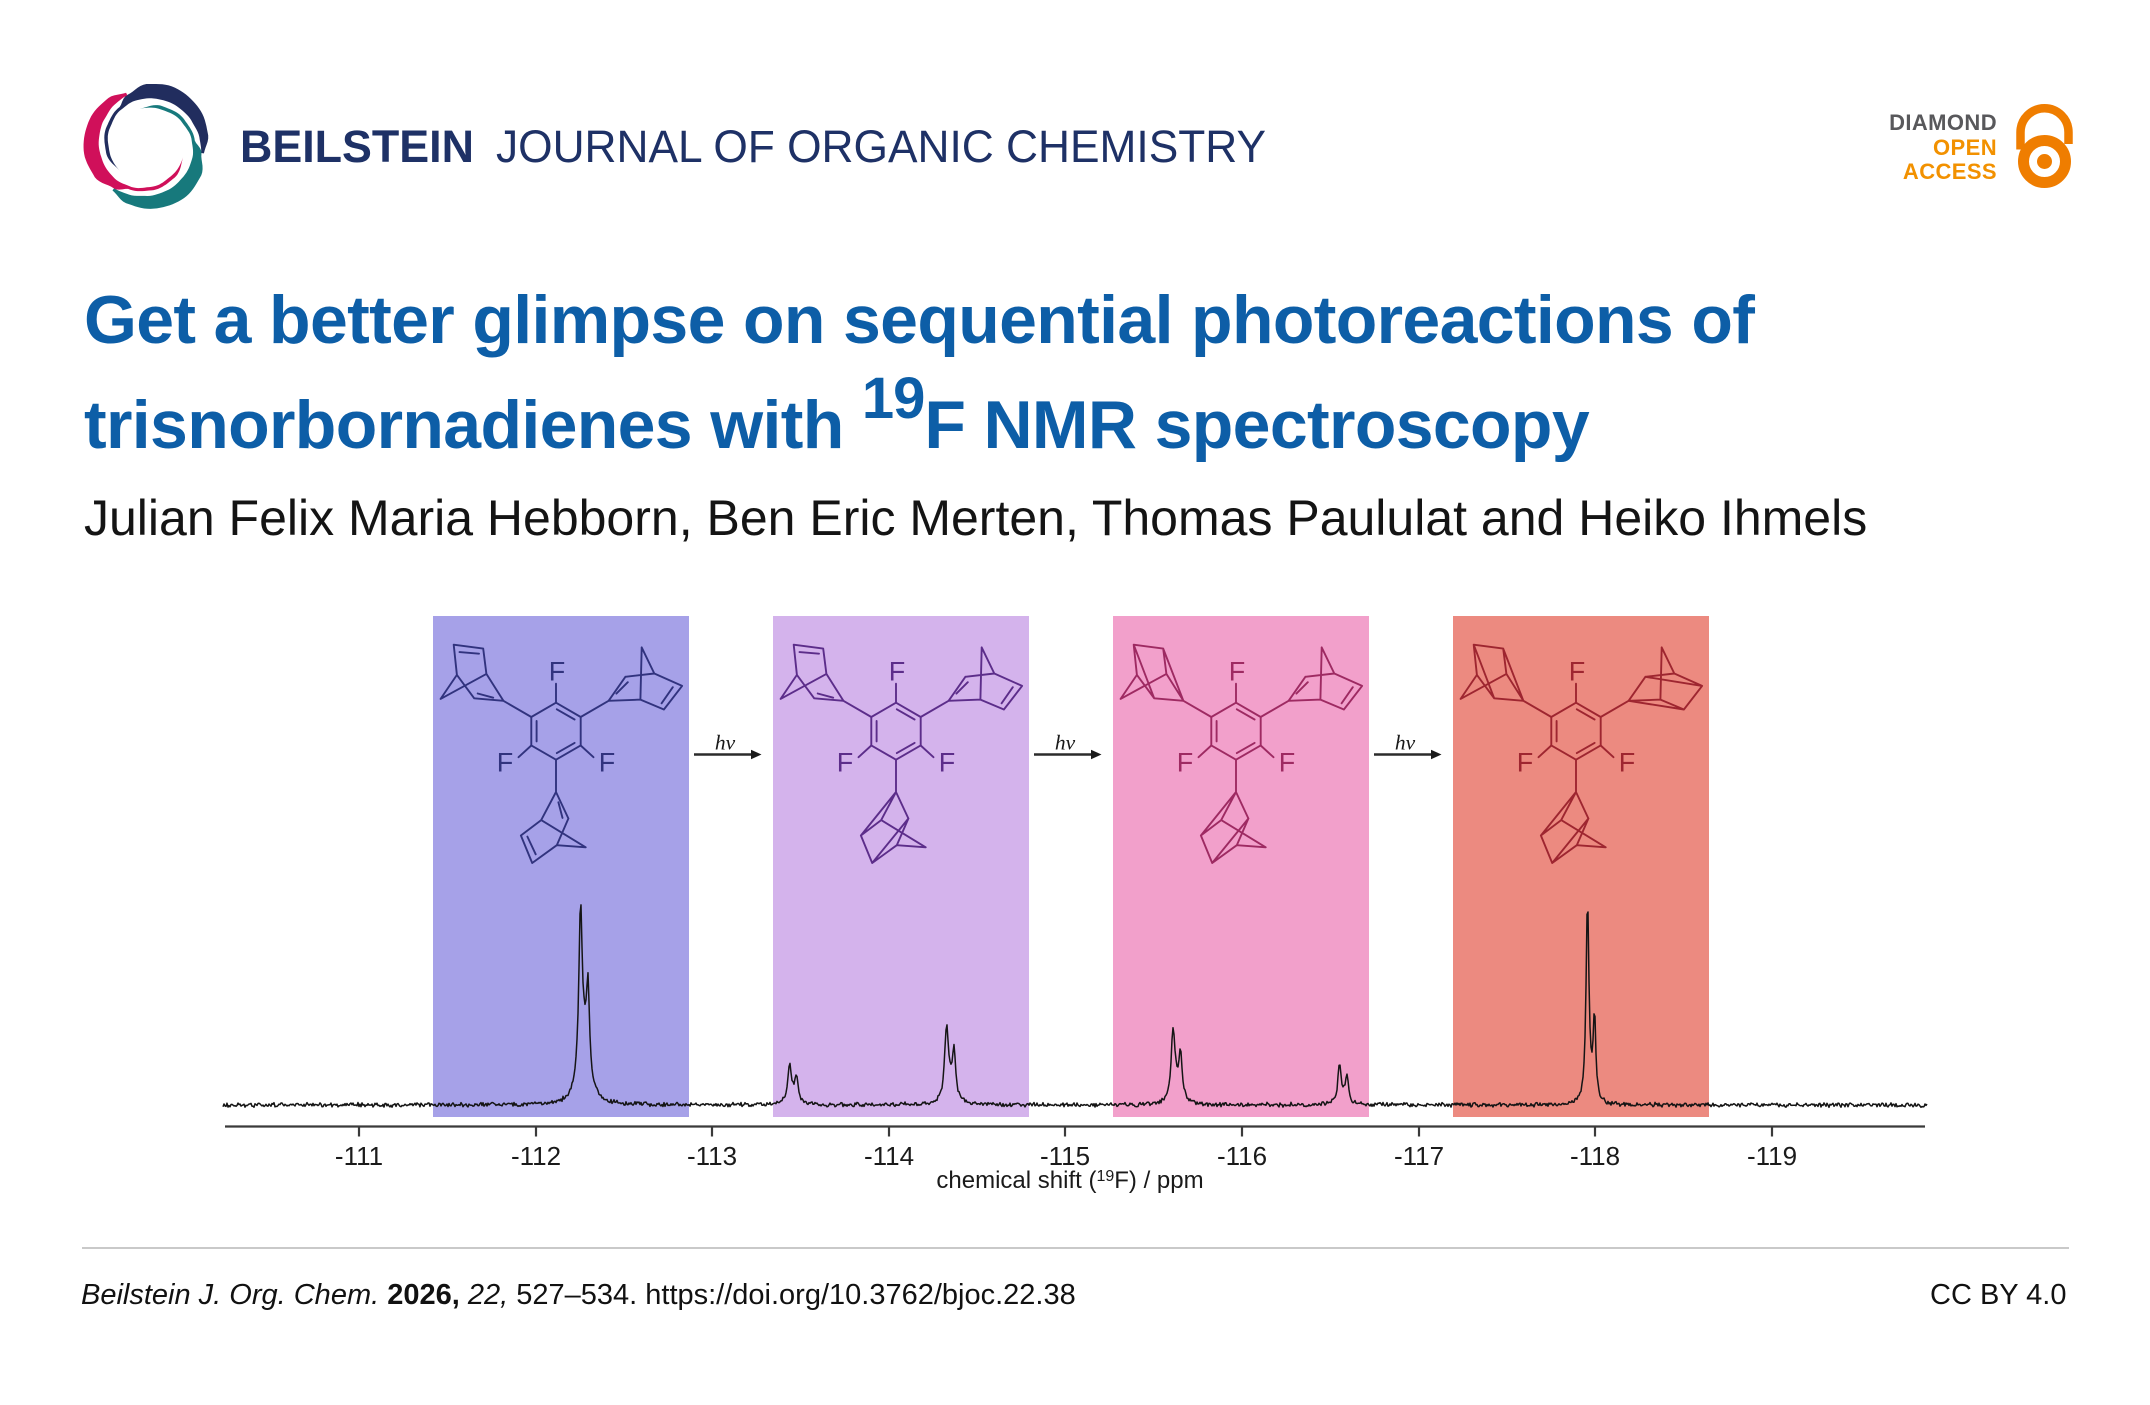 Image resolution: width=2150 pixels, height=1405 pixels. Describe the element at coordinates (881, 146) in the screenshot. I see `svg-text: JOURNAL OF ORGANIC CHEMISTRY` at that location.